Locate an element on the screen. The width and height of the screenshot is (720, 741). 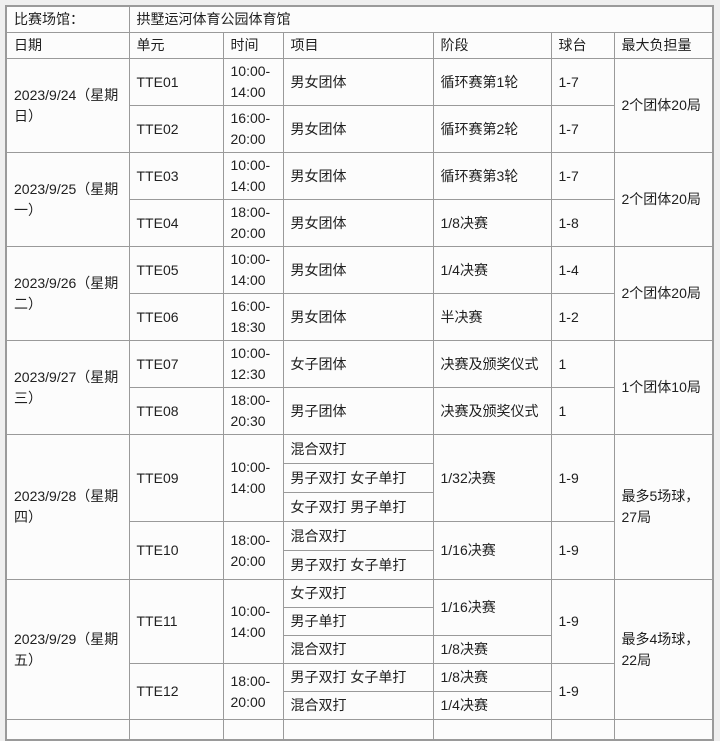
table-row: 混合双打 1/4决赛 is located at coordinates (359, 705).